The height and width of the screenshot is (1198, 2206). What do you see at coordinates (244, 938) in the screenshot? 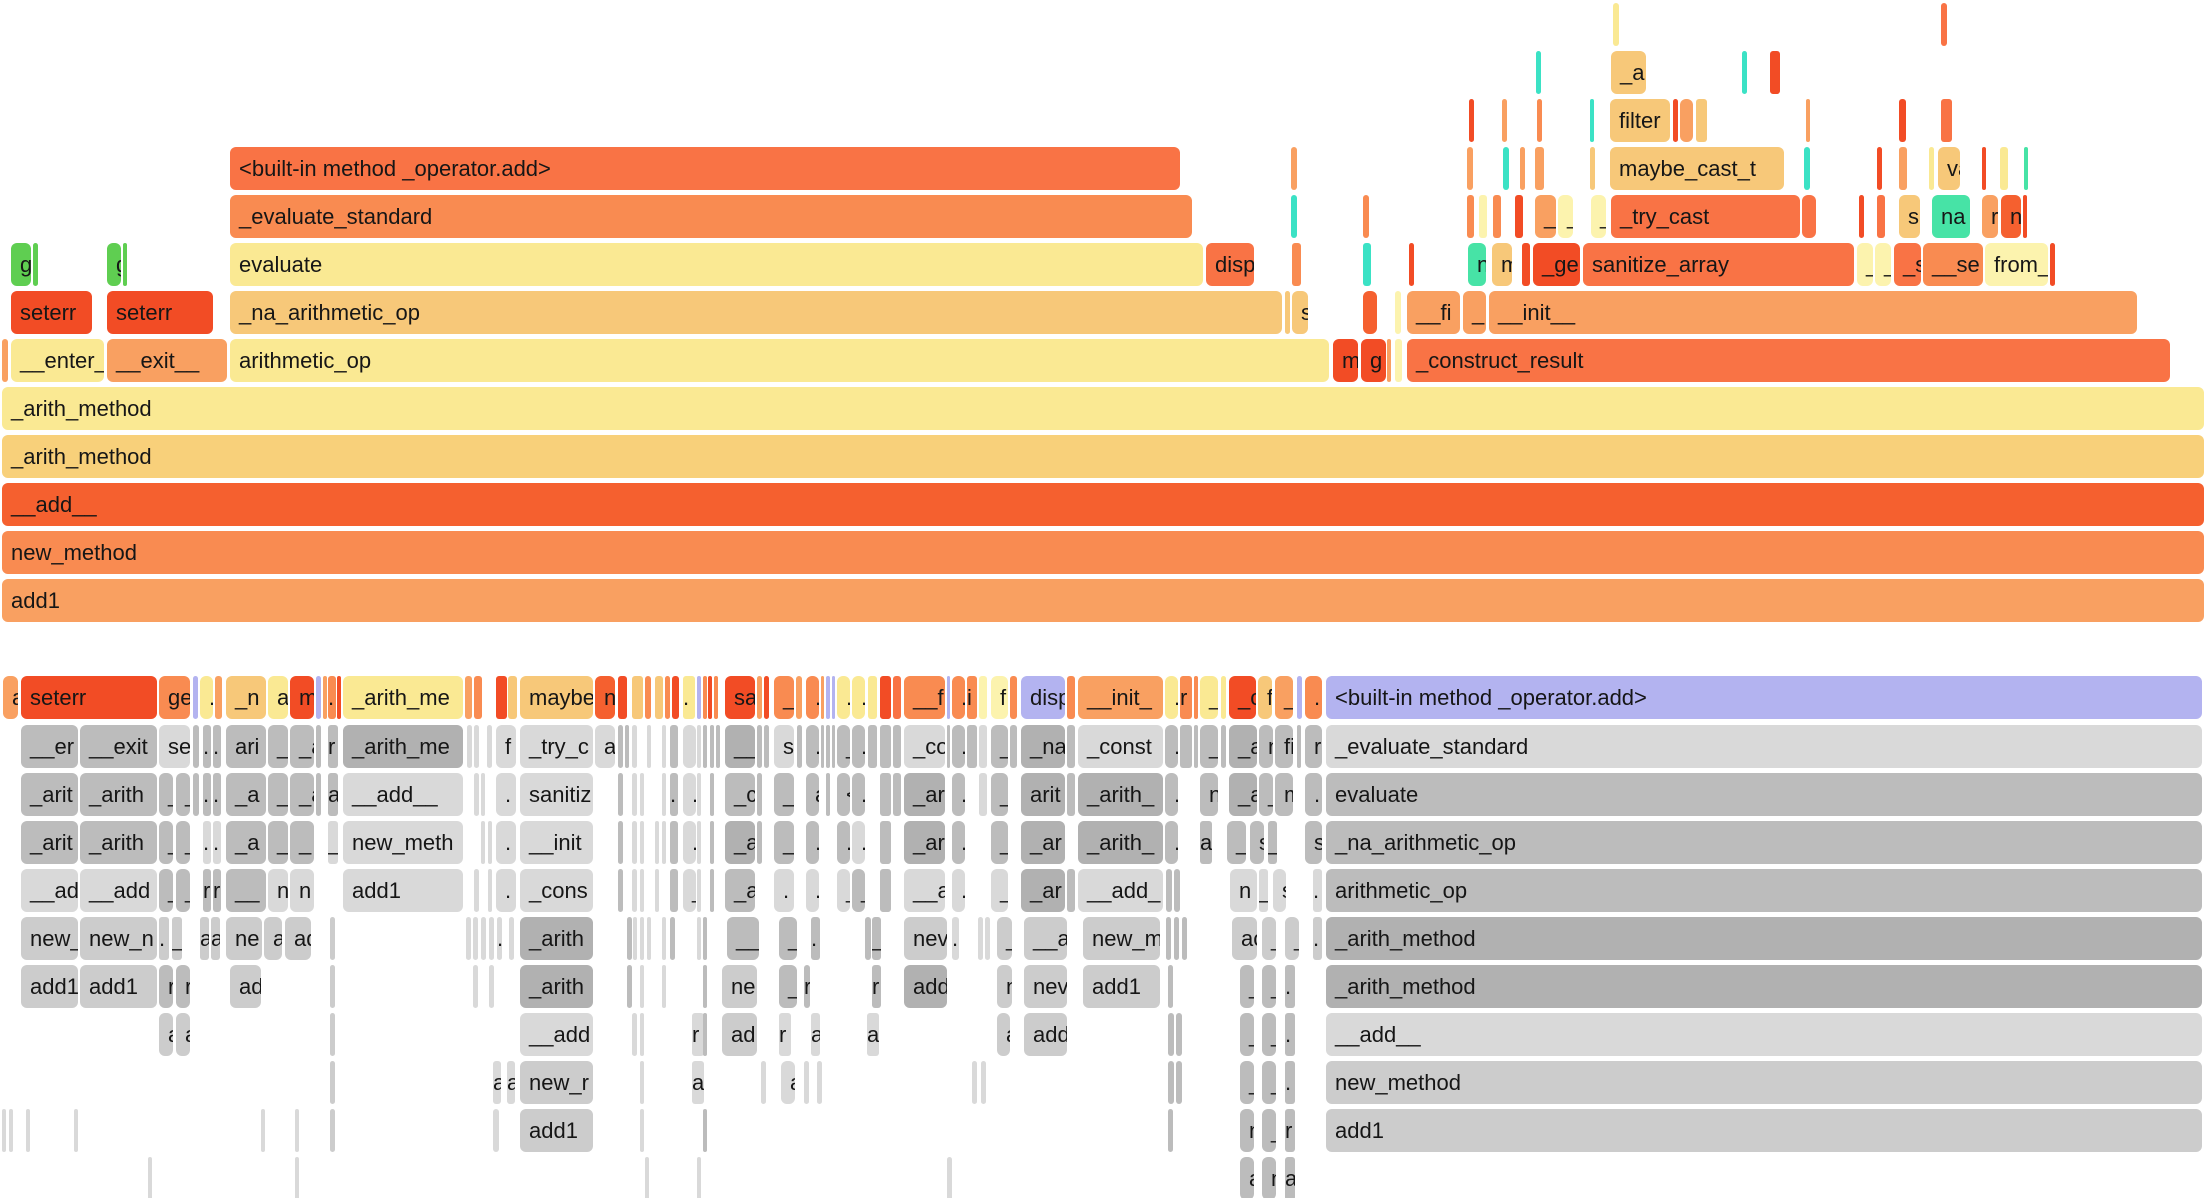
I see `sandwich-frame: ne` at bounding box center [244, 938].